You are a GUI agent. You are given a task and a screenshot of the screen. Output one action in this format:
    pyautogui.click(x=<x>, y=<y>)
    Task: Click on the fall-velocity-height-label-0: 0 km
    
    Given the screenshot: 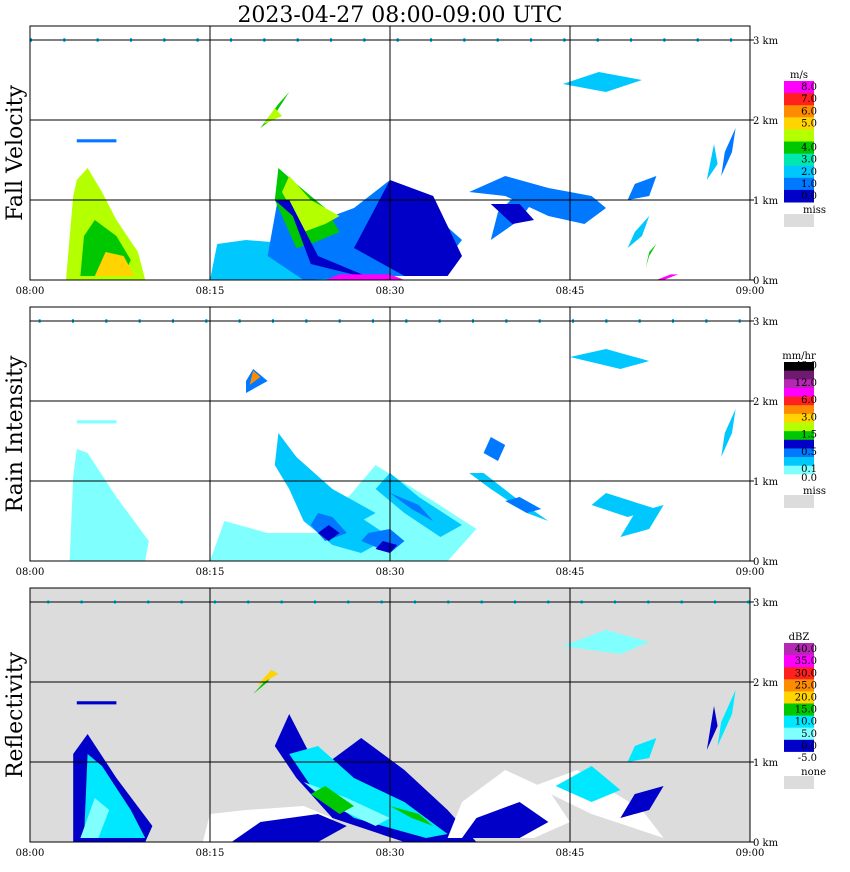 What is the action you would take?
    pyautogui.click(x=766, y=281)
    